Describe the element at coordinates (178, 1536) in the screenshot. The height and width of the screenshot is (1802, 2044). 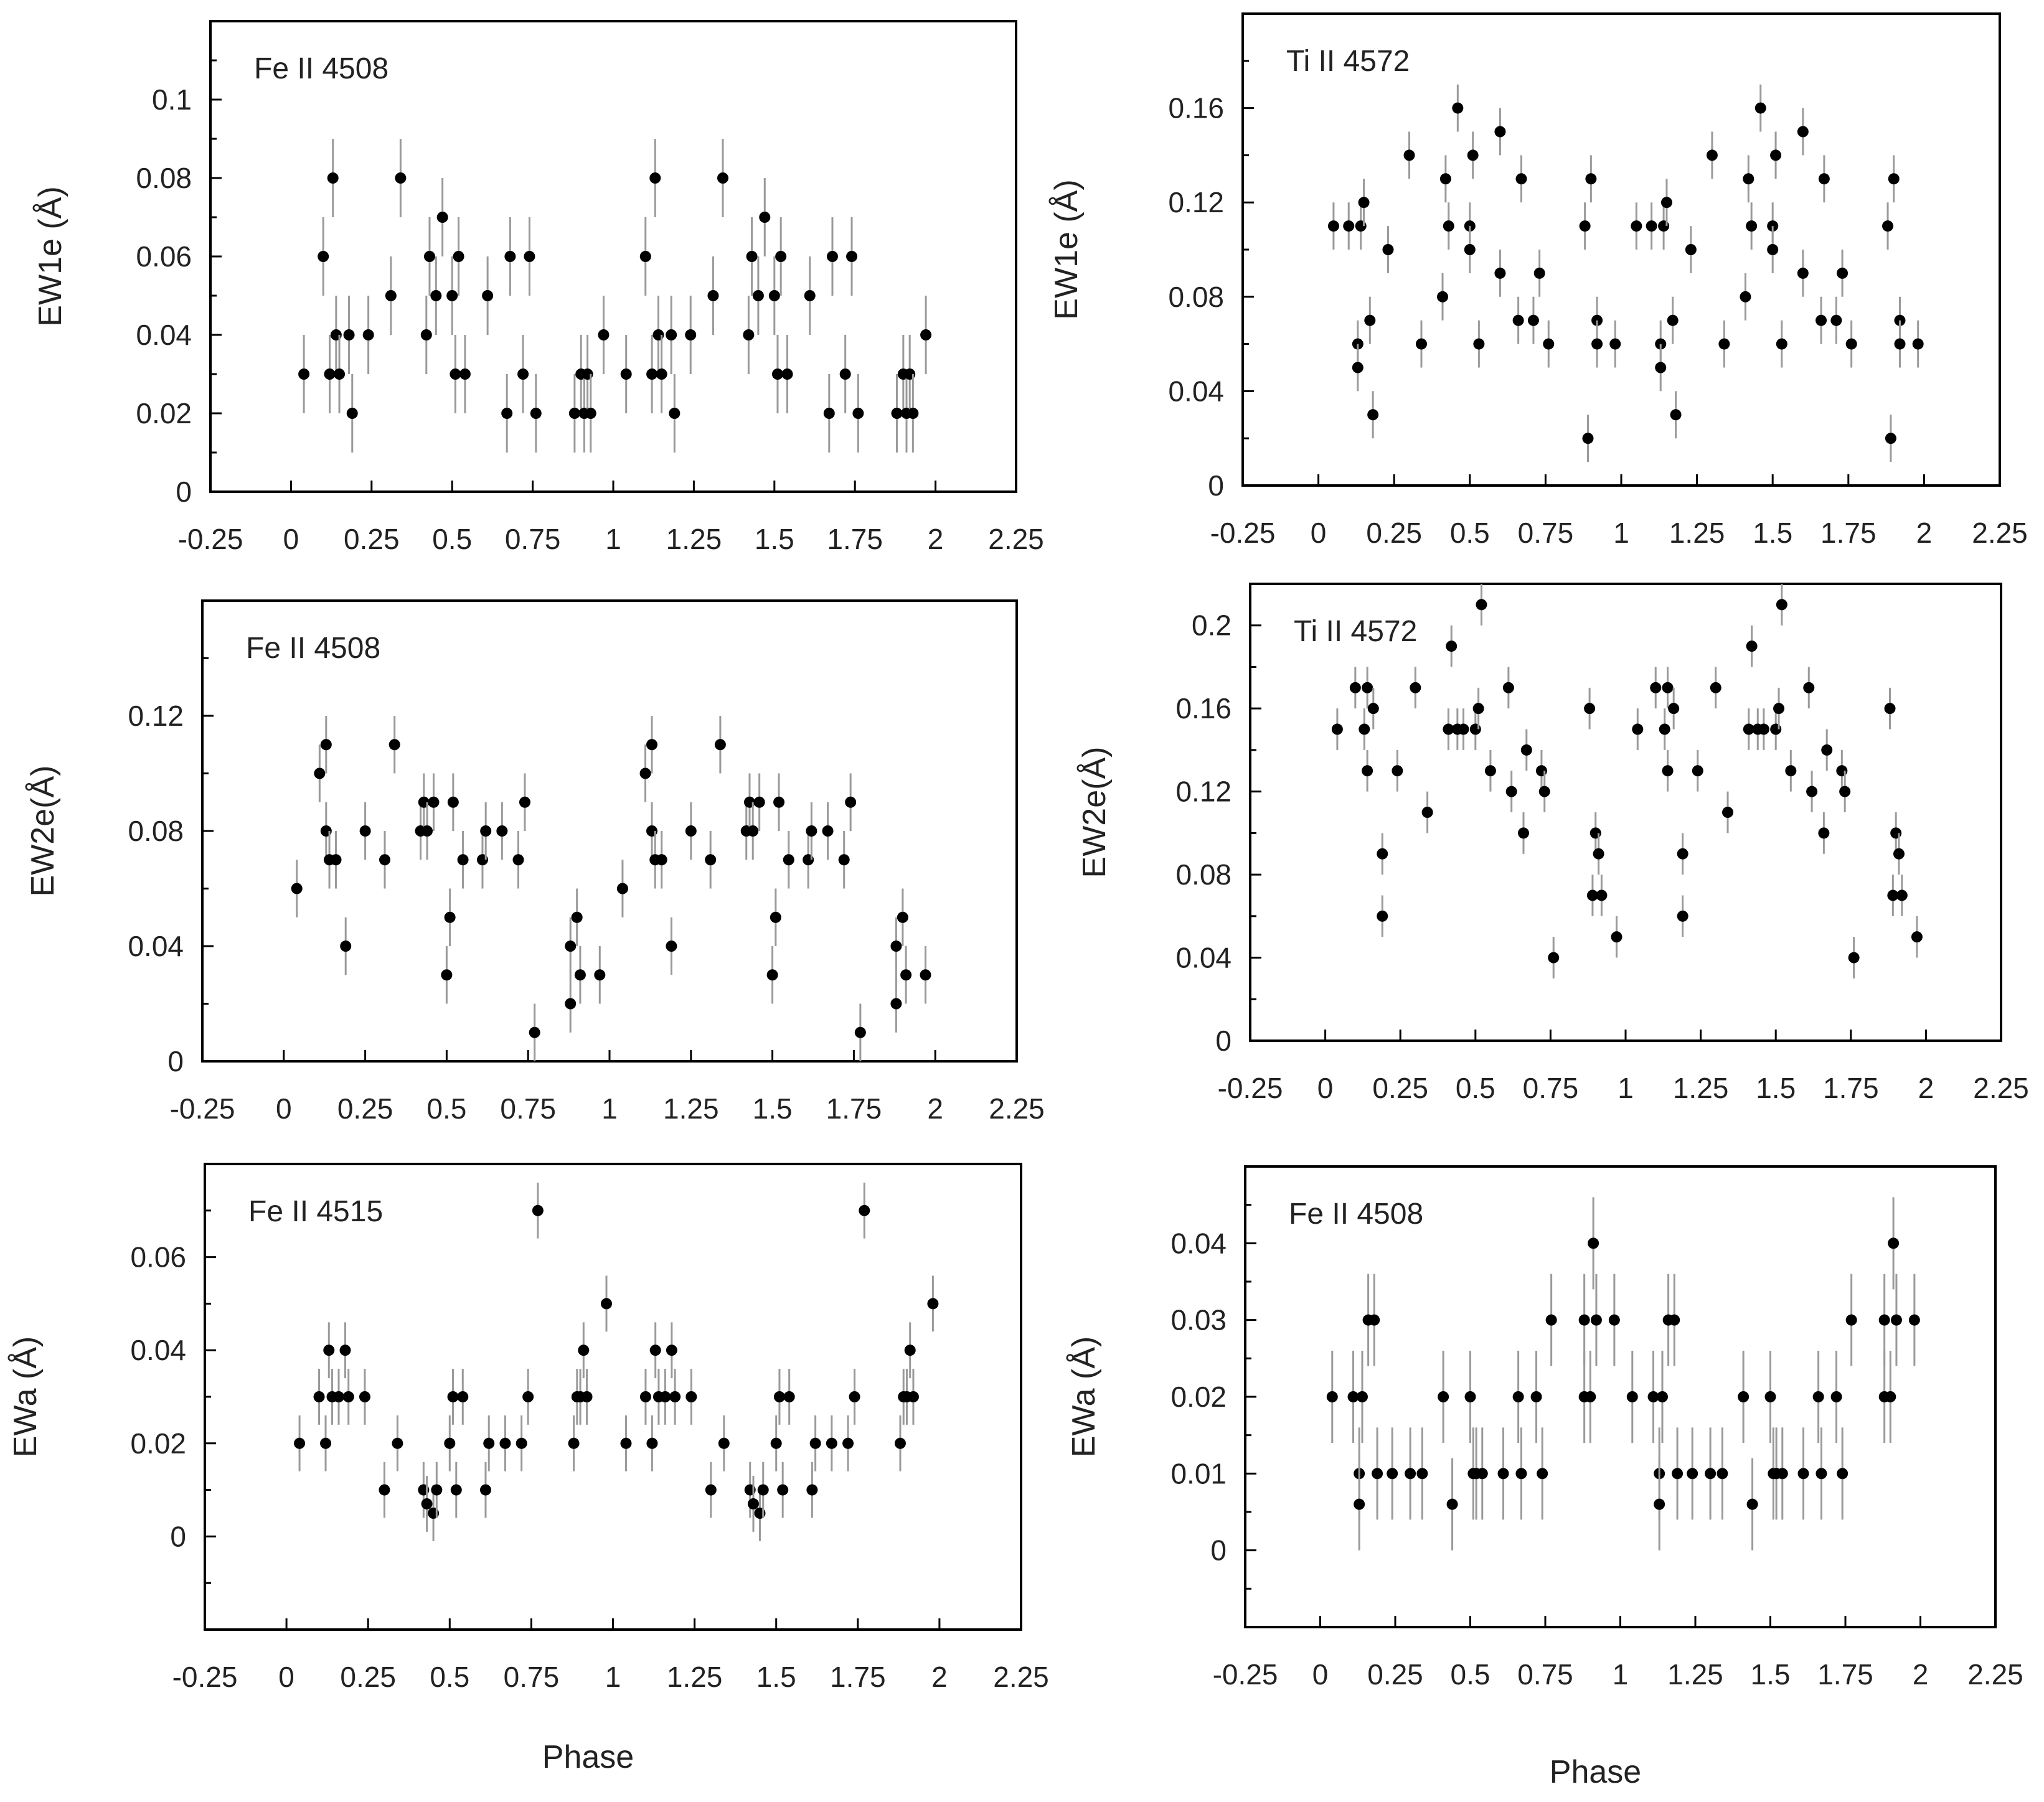
I see `y-tick-label: 0` at that location.